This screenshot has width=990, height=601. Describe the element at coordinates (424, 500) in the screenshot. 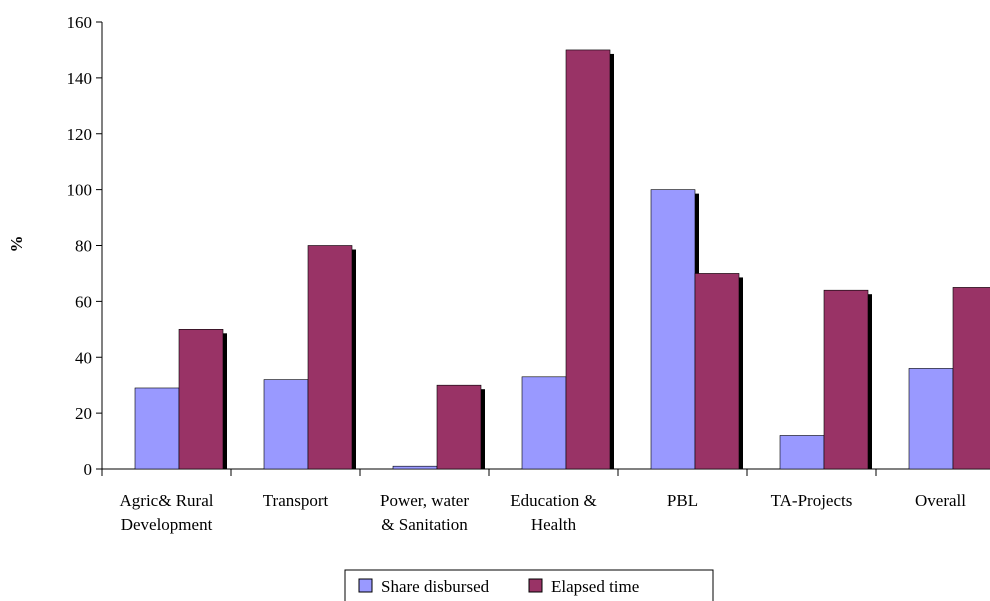

I see `x-tick-label: Power, water` at that location.